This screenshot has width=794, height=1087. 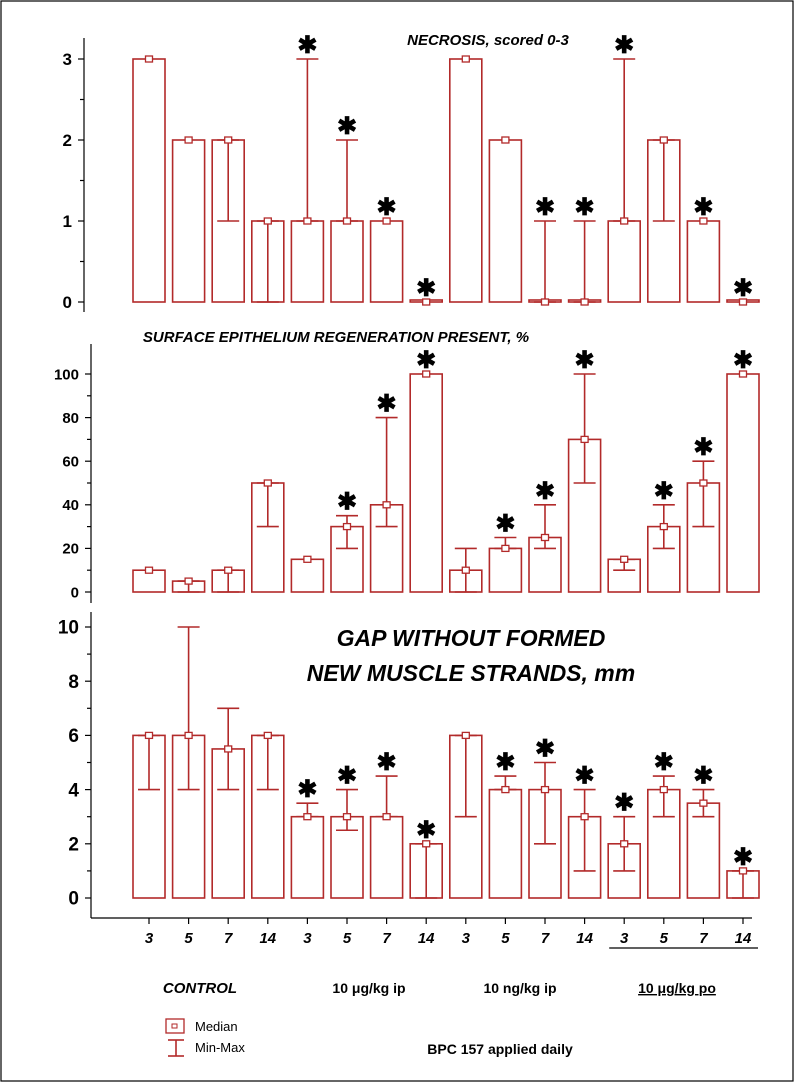 What do you see at coordinates (67, 140) in the screenshot?
I see `panel1-tick-label: 2` at bounding box center [67, 140].